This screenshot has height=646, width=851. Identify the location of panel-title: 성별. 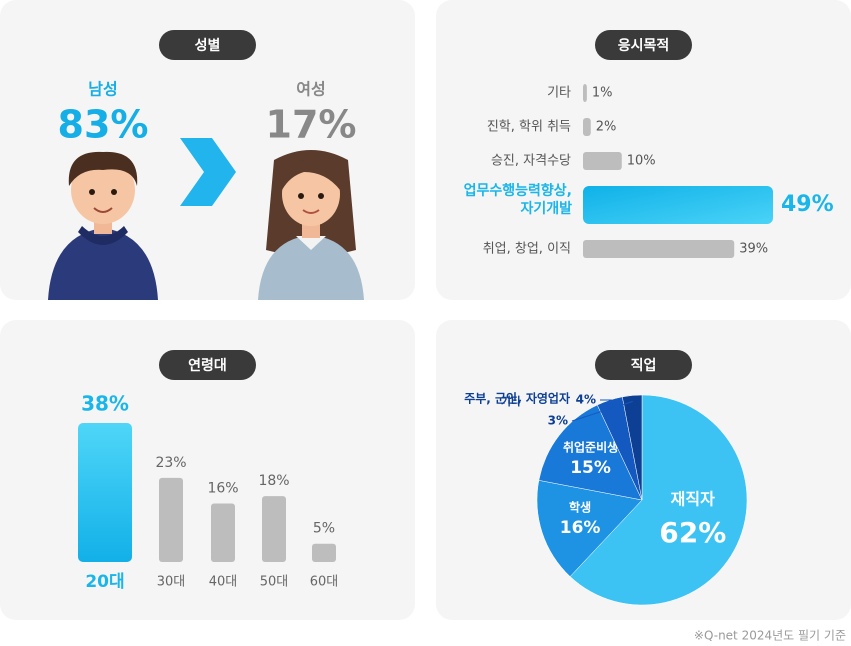
(208, 45).